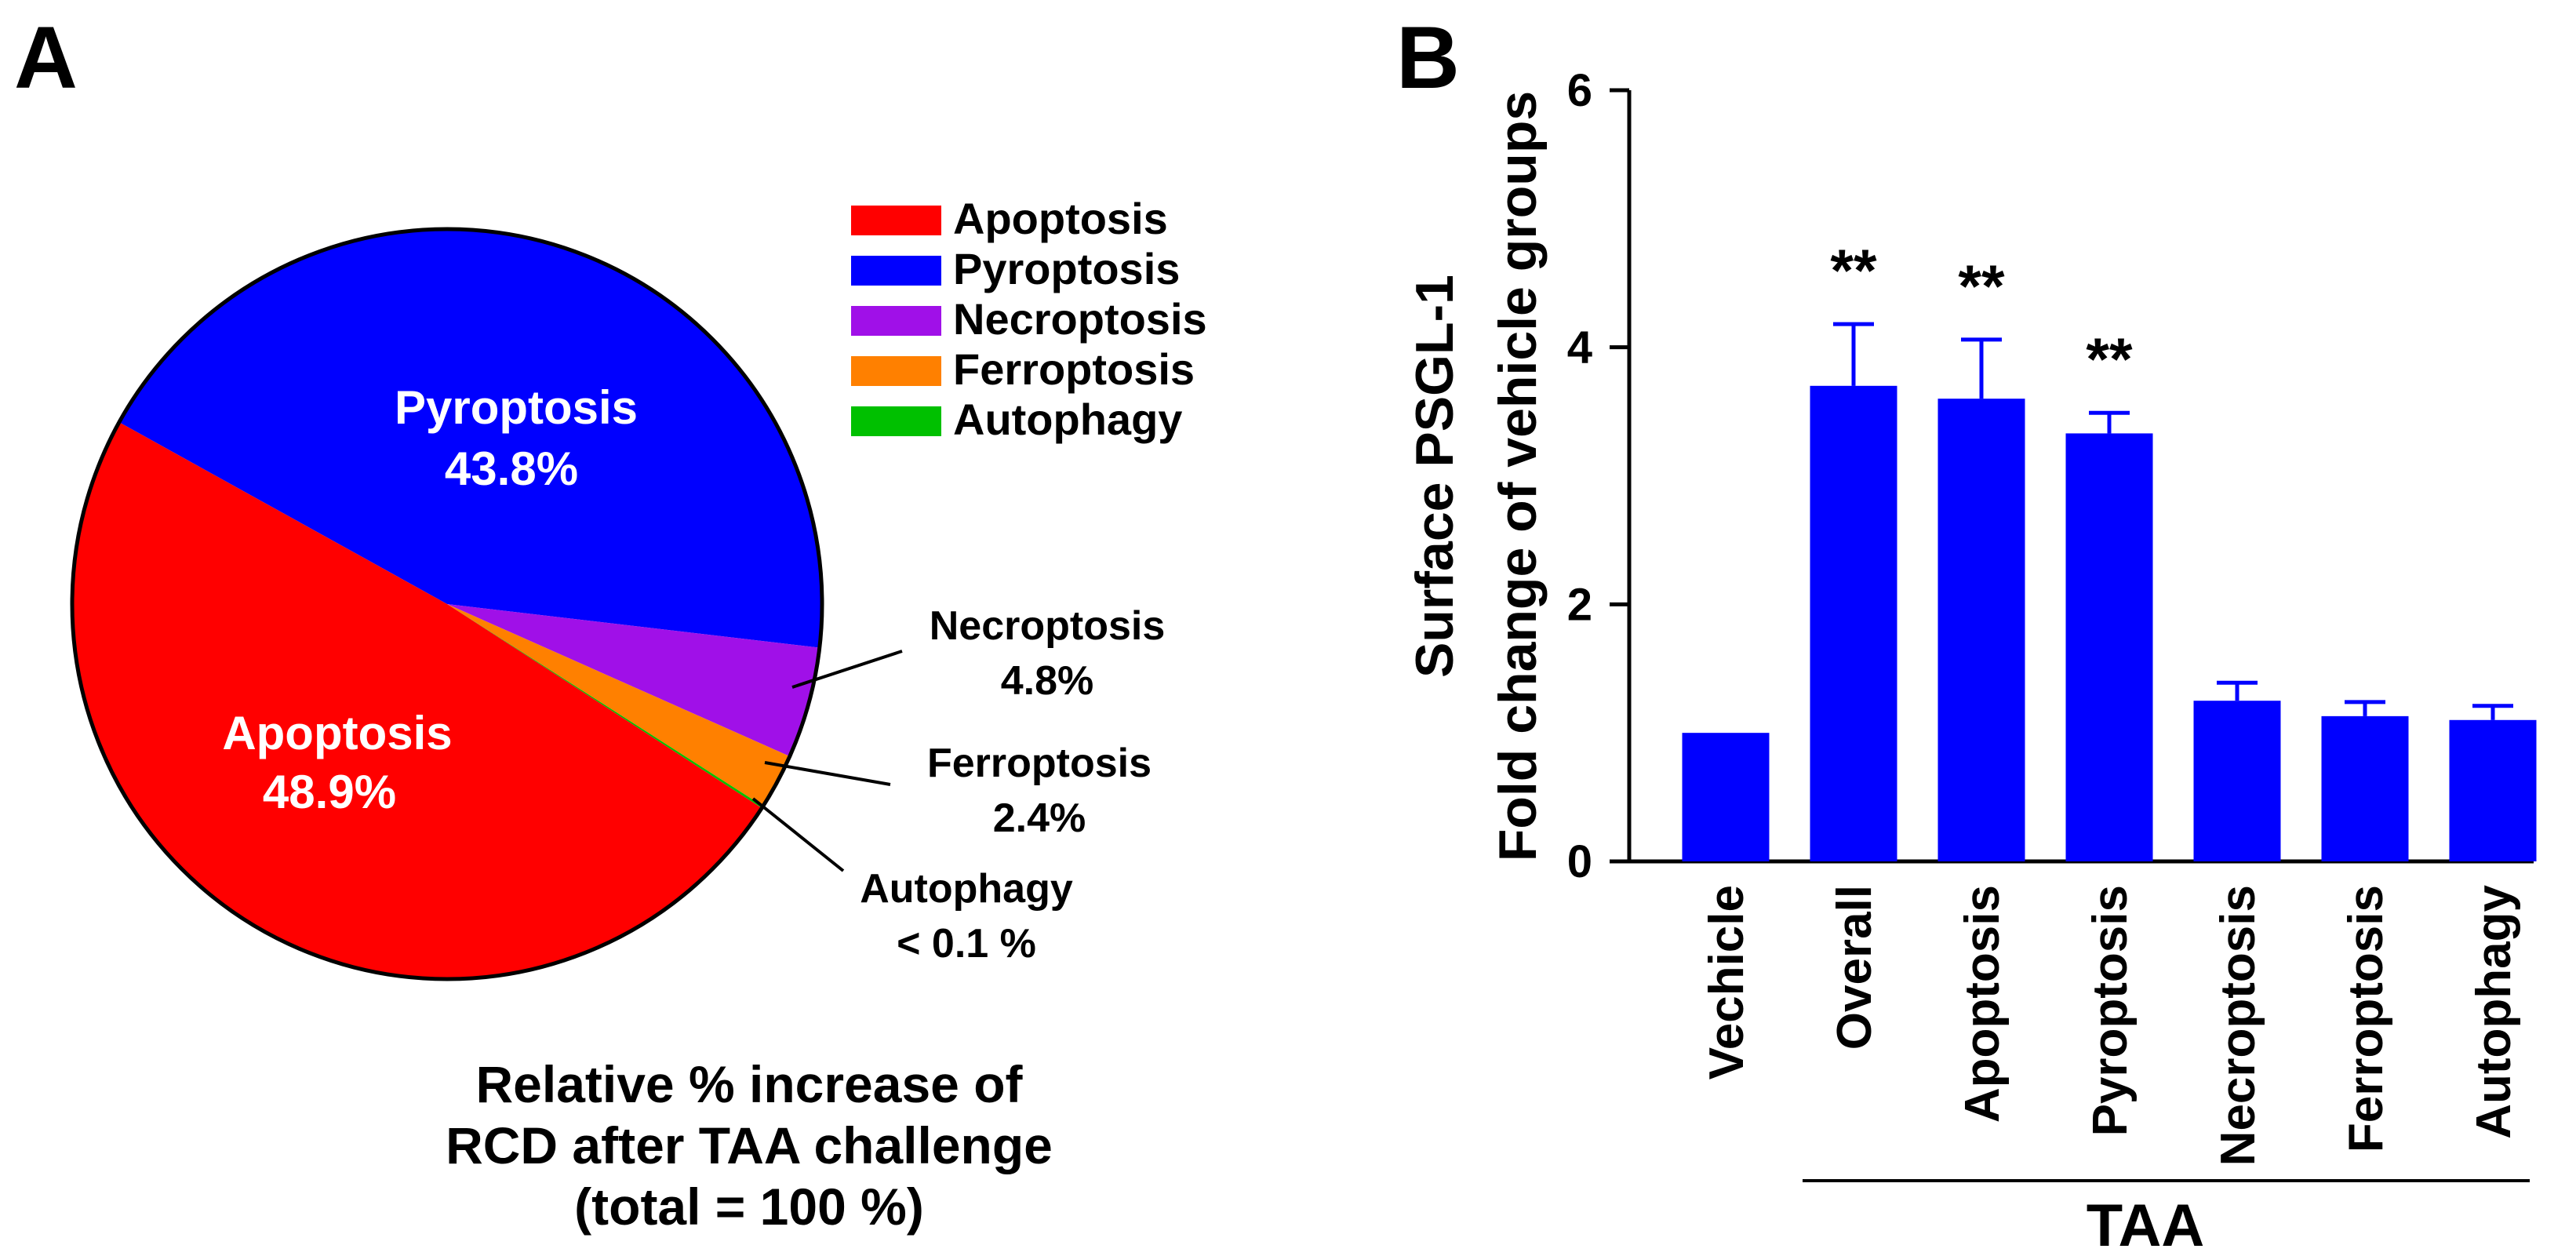  What do you see at coordinates (1048, 626) in the screenshot?
I see `pie-label-necroptosis-name: Necroptosis` at bounding box center [1048, 626].